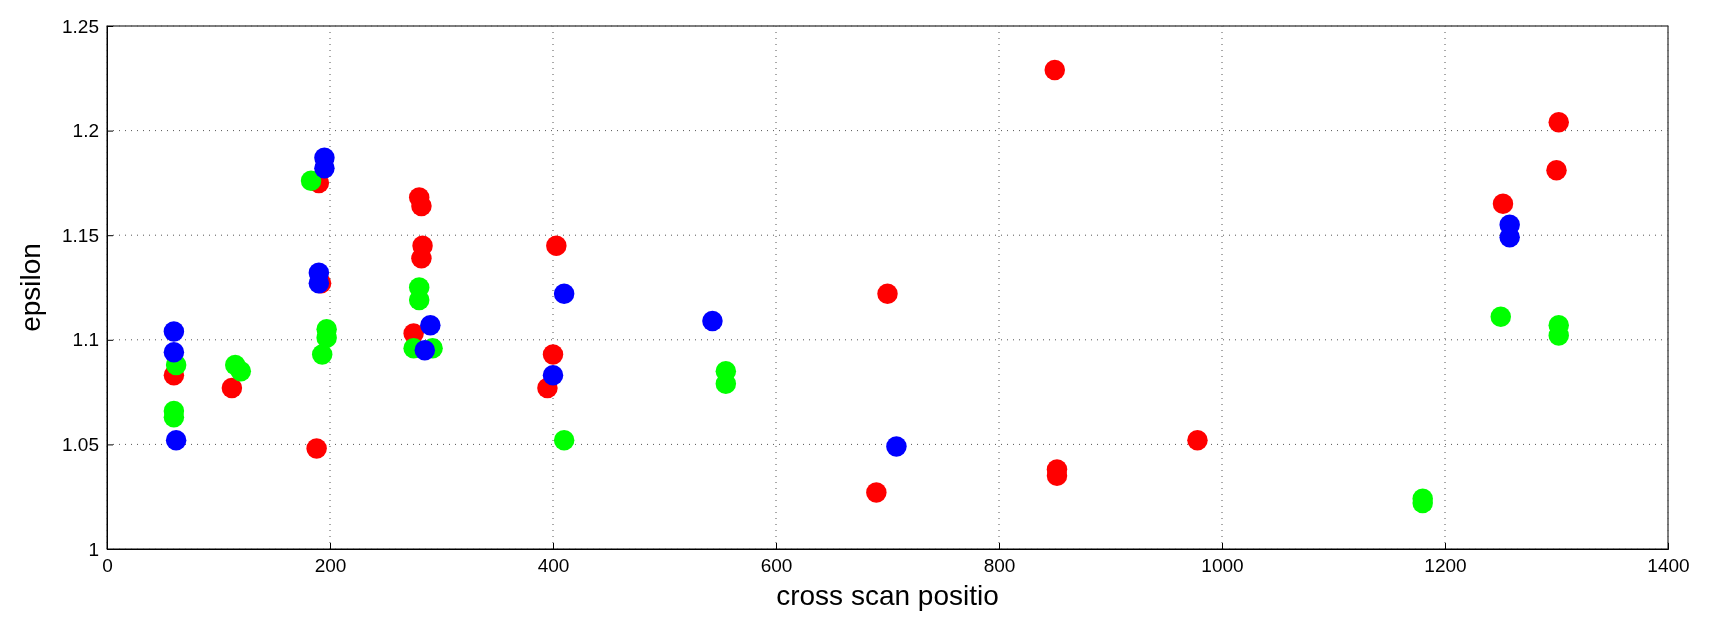  I want to click on x-tick-label: 1400, so click(1668, 566).